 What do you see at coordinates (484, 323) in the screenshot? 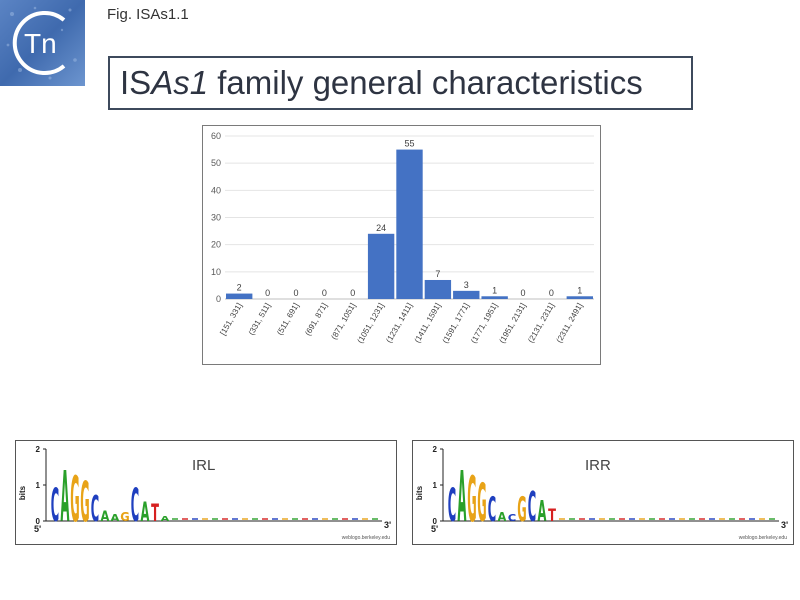
I see `x-tick-label: (1771, 1951]` at bounding box center [484, 323].